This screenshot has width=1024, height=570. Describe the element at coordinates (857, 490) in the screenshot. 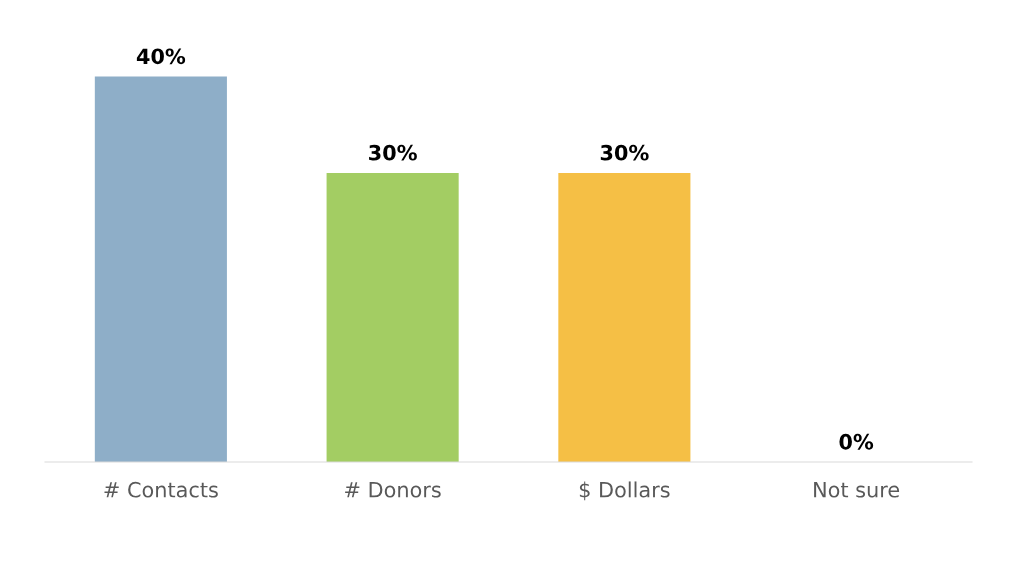

I see `x-tick-label: Not sure` at that location.